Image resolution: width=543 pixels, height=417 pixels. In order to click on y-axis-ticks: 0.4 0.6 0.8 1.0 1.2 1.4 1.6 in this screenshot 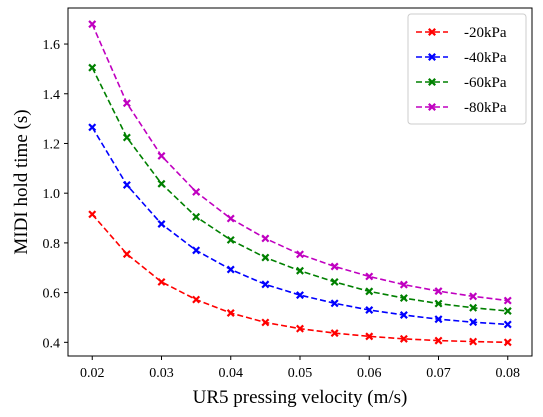, I will do `click(55, 194)`.